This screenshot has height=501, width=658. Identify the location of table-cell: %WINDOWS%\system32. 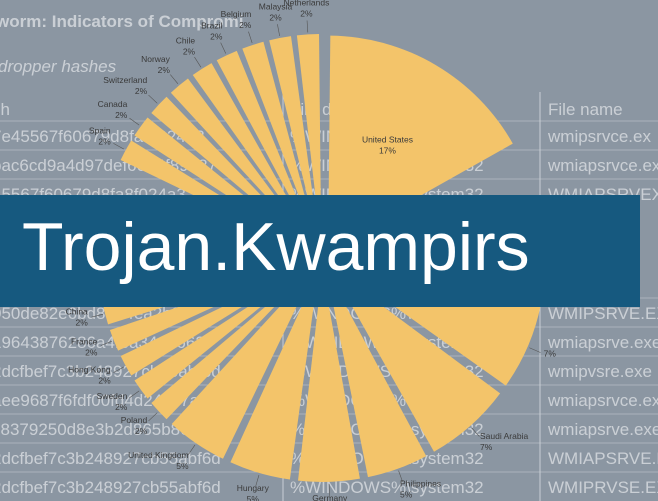
(387, 487).